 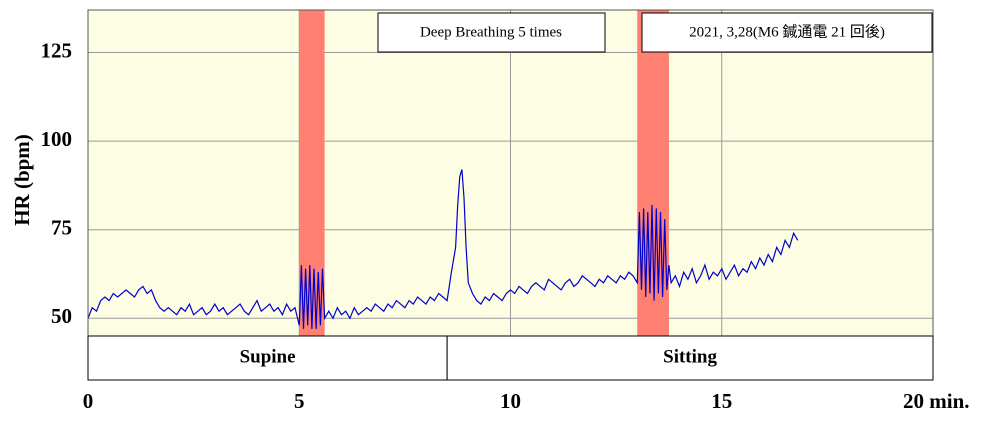 I want to click on x-tick-label: 0, so click(x=88, y=401).